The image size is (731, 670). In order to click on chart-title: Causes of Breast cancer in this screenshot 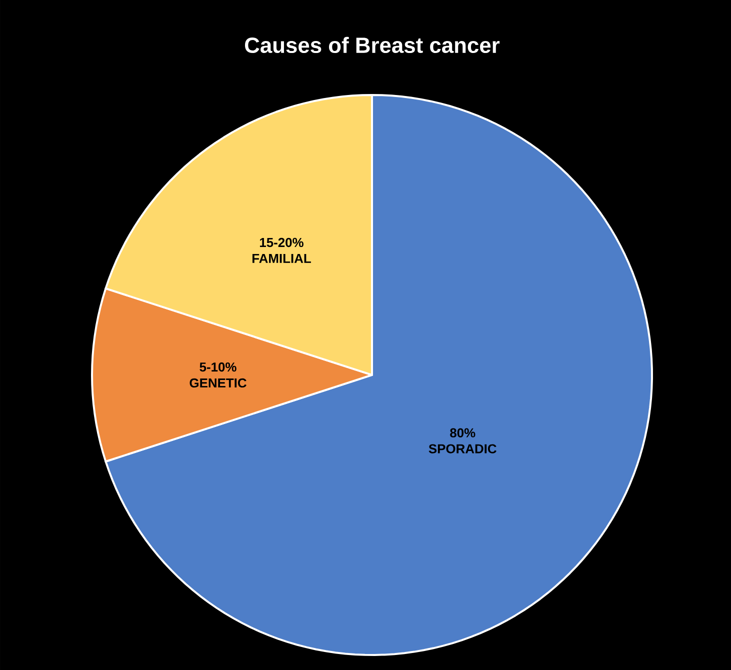, I will do `click(372, 45)`.